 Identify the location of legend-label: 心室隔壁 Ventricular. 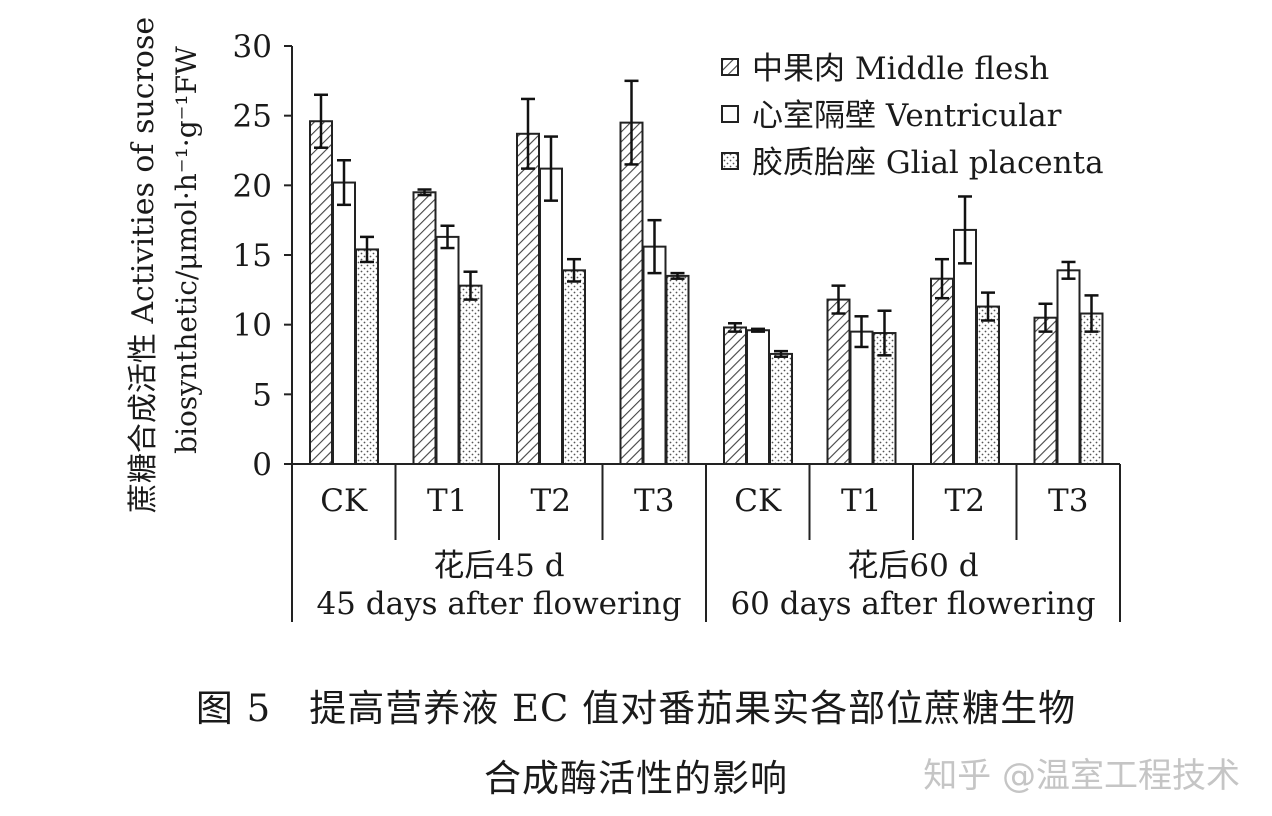
(907, 116).